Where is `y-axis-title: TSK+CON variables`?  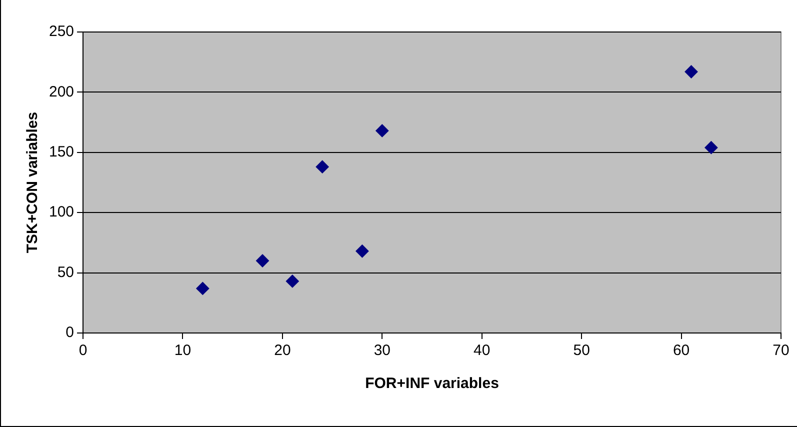
y-axis-title: TSK+CON variables is located at coordinates (33, 183).